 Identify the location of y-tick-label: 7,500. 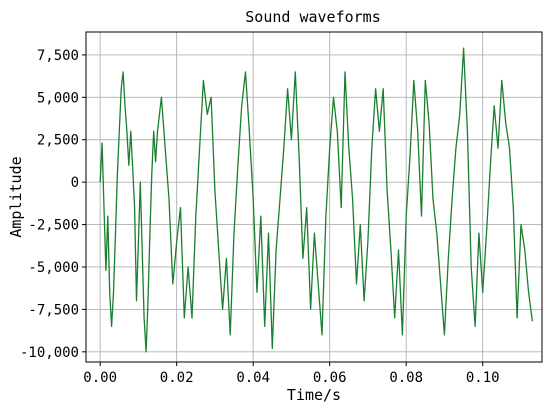
(58, 56).